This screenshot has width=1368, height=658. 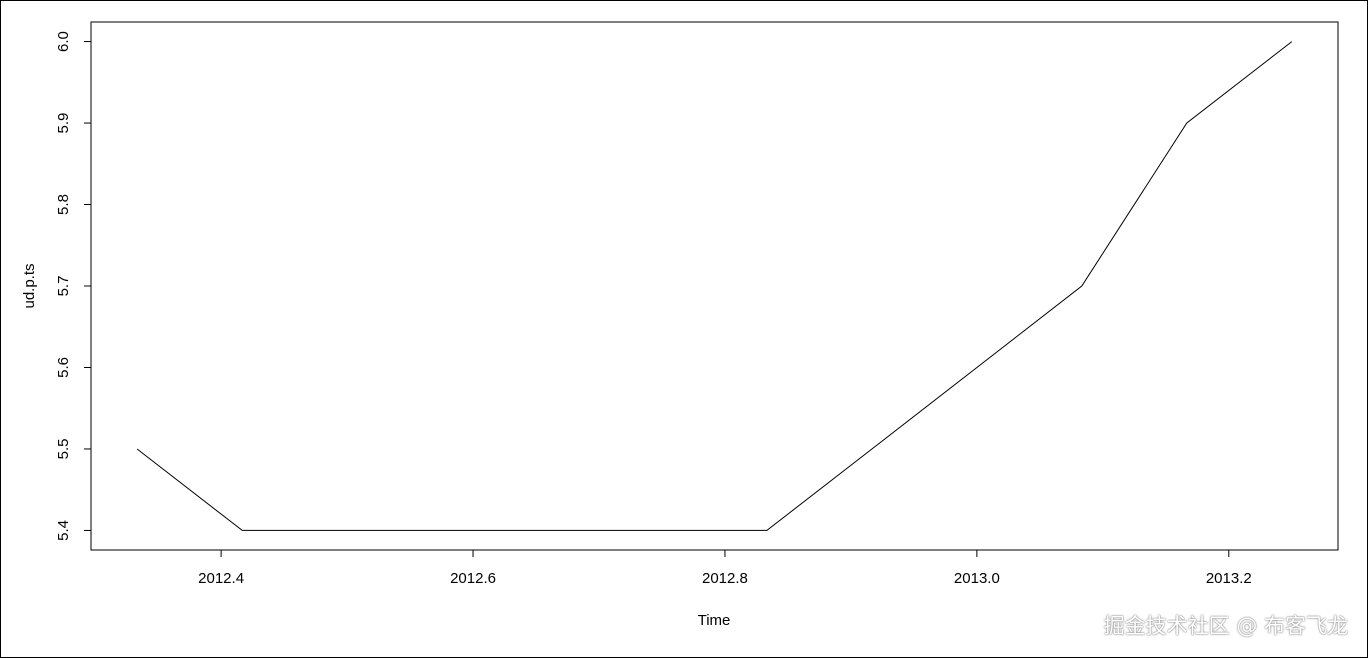 What do you see at coordinates (63, 41) in the screenshot?
I see `y-tick-label: 6.0` at bounding box center [63, 41].